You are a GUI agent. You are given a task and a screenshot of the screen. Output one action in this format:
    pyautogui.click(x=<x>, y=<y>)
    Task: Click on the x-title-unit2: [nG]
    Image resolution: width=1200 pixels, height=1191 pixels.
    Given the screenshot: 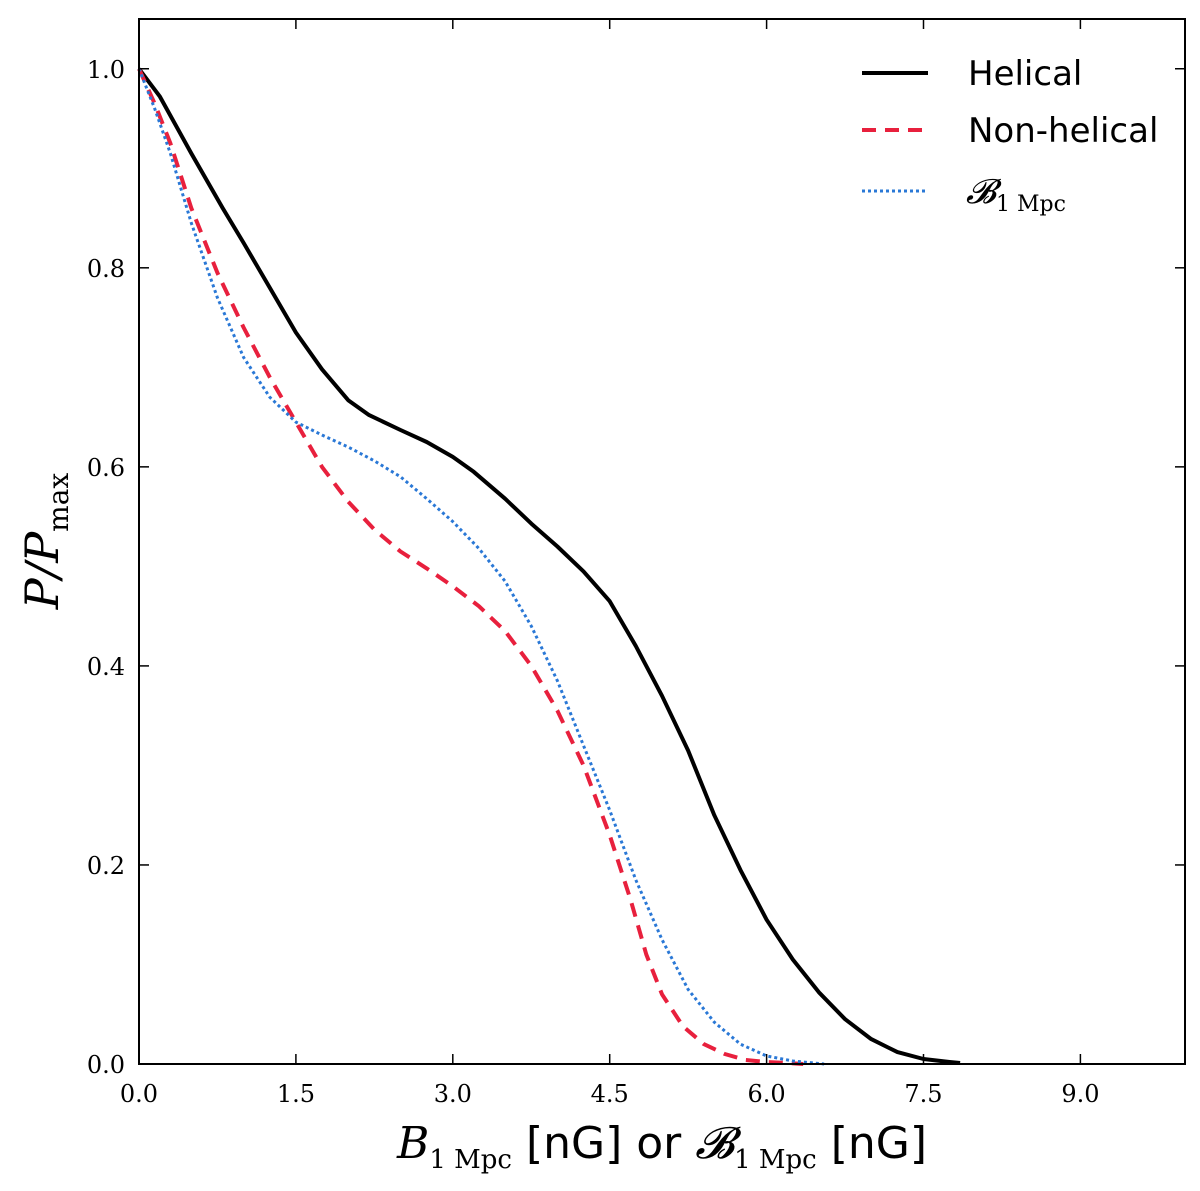 What is the action you would take?
    pyautogui.click(x=872, y=1143)
    